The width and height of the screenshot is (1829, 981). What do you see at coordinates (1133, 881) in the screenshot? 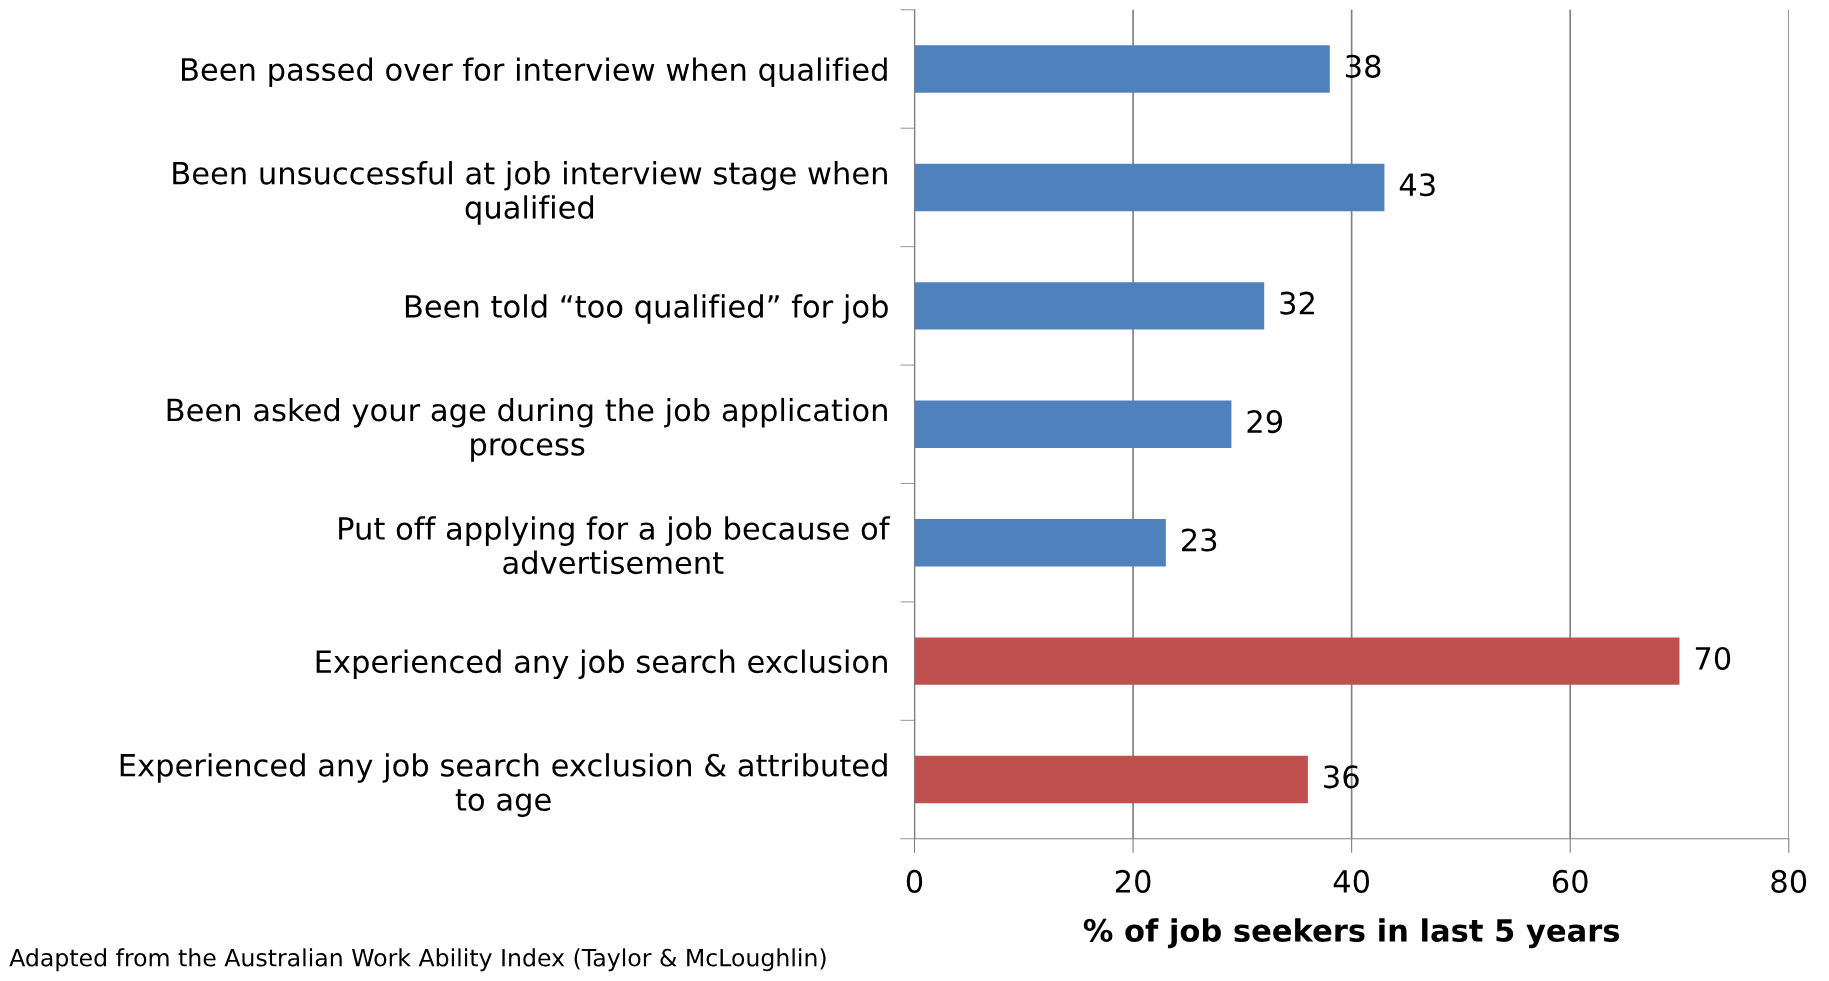
I see `x-tick-label: 20` at bounding box center [1133, 881].